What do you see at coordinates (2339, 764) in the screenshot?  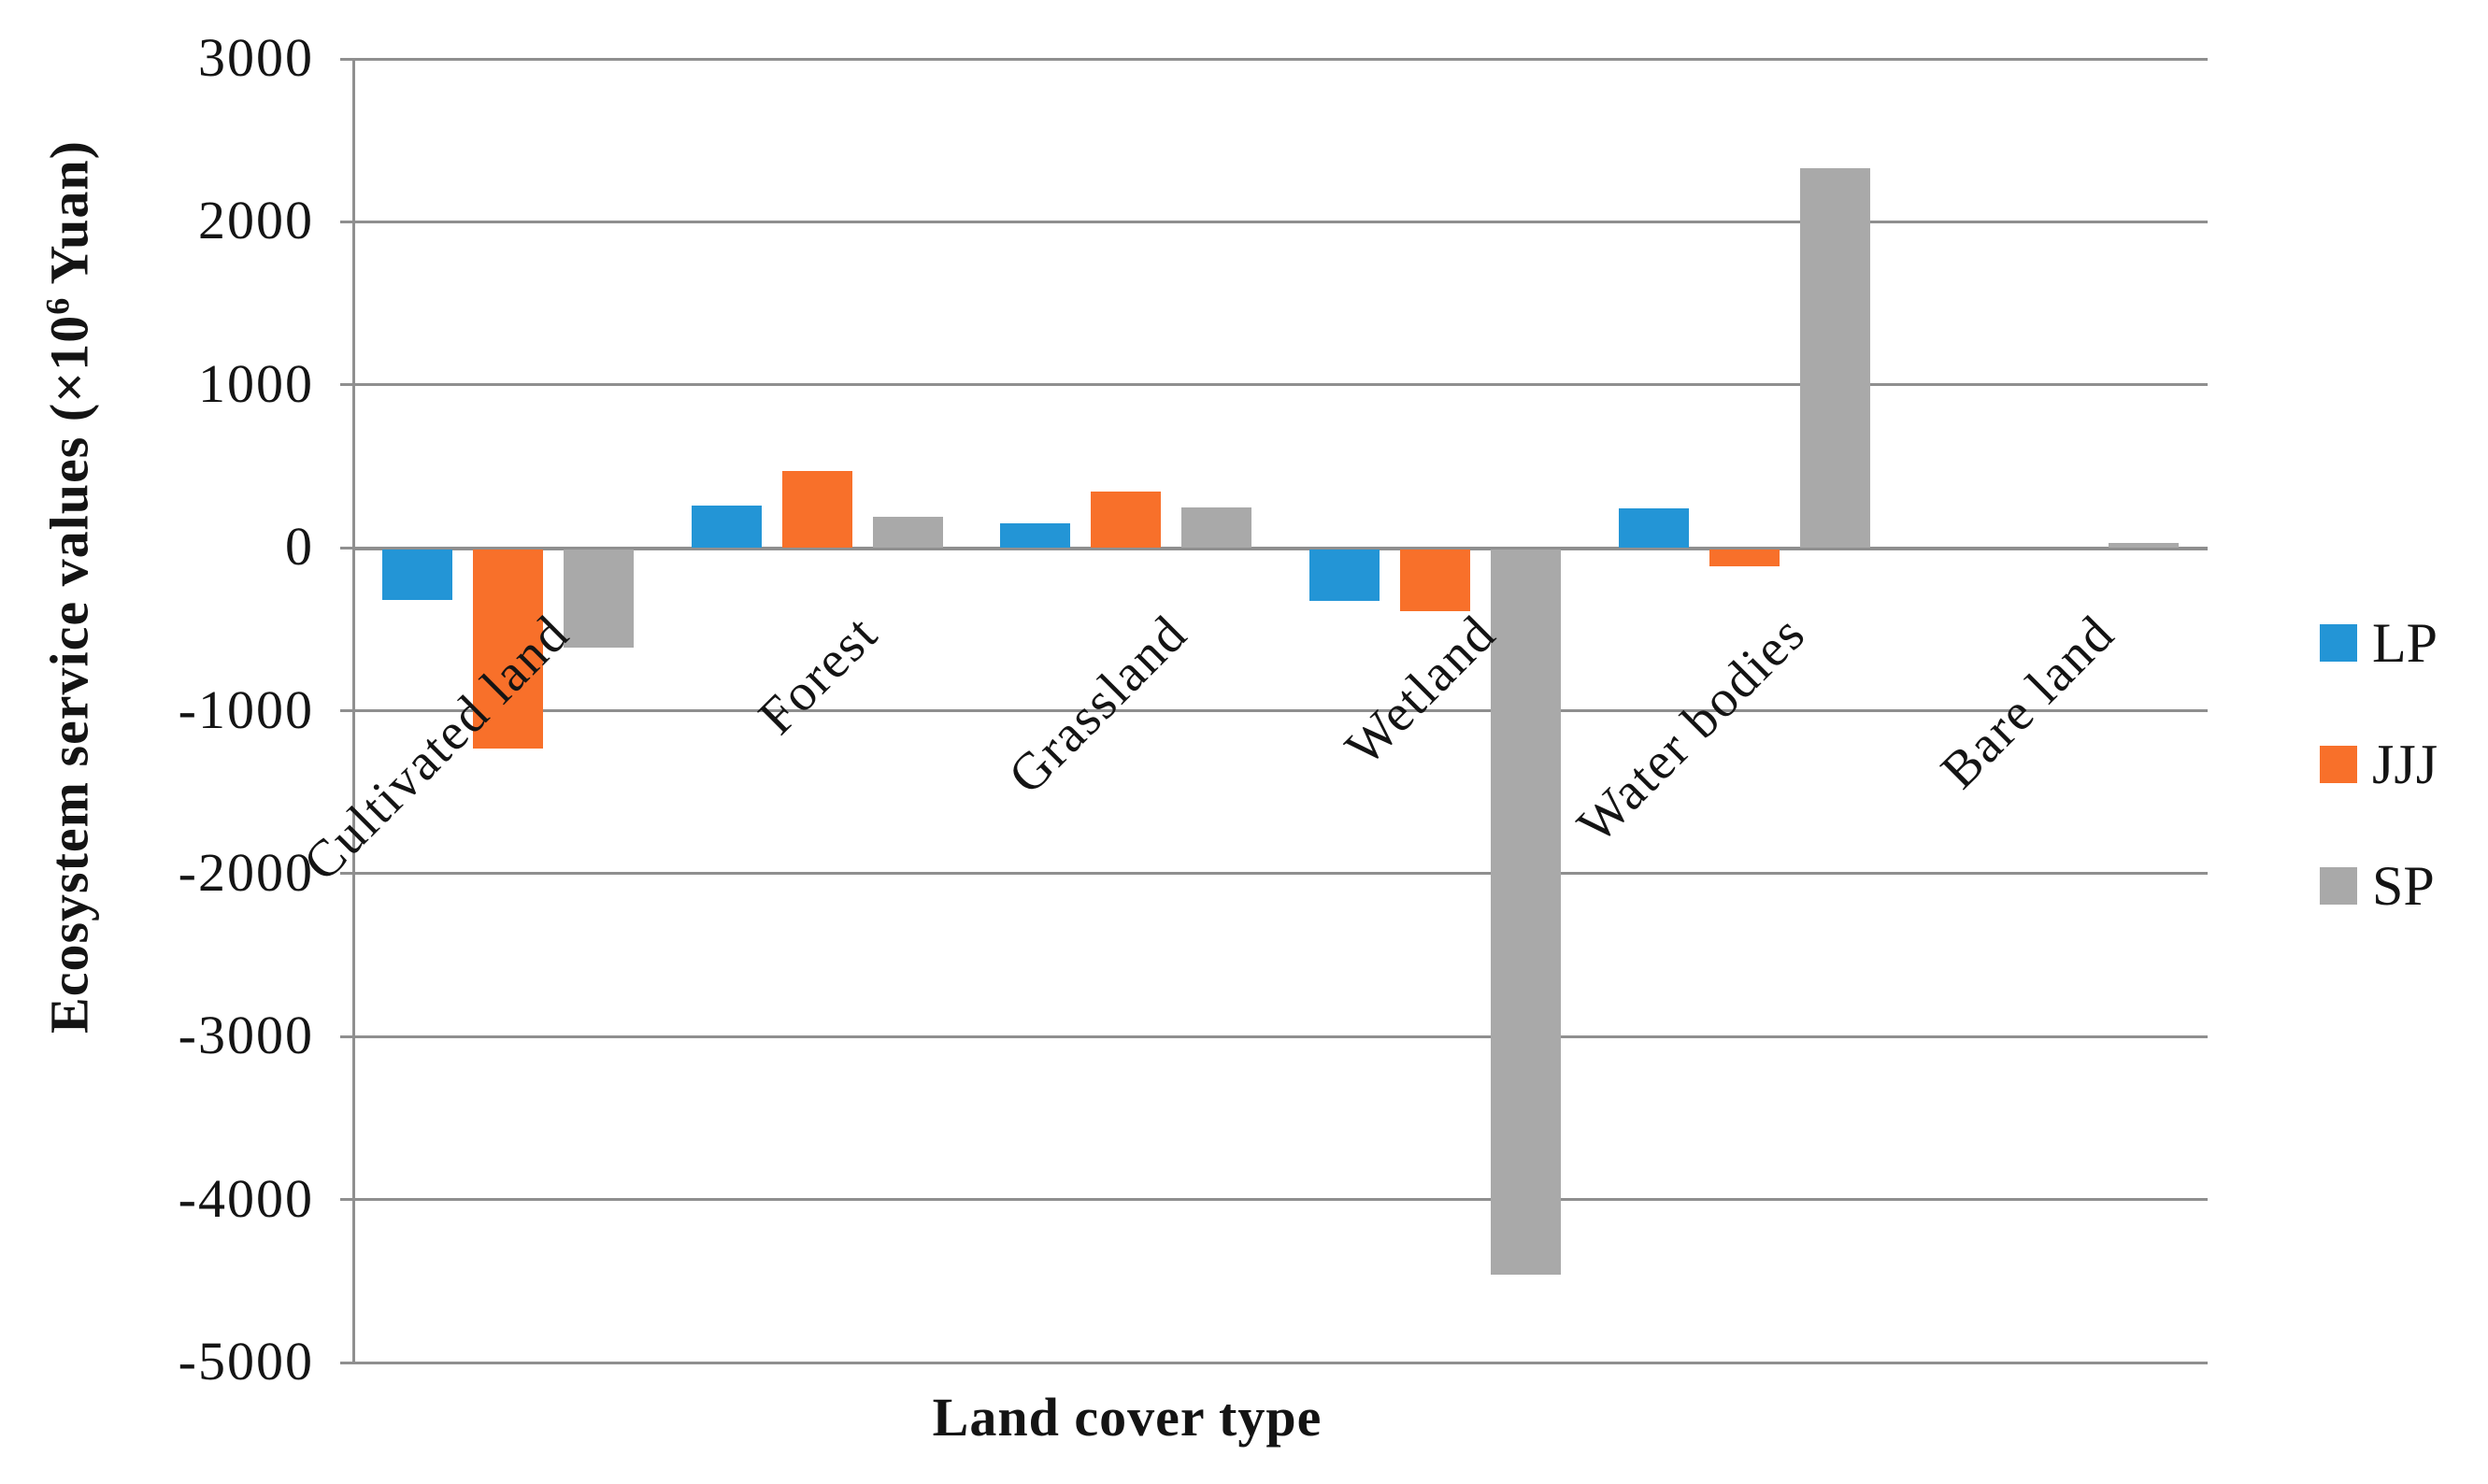 I see `legend-swatch-jjj` at bounding box center [2339, 764].